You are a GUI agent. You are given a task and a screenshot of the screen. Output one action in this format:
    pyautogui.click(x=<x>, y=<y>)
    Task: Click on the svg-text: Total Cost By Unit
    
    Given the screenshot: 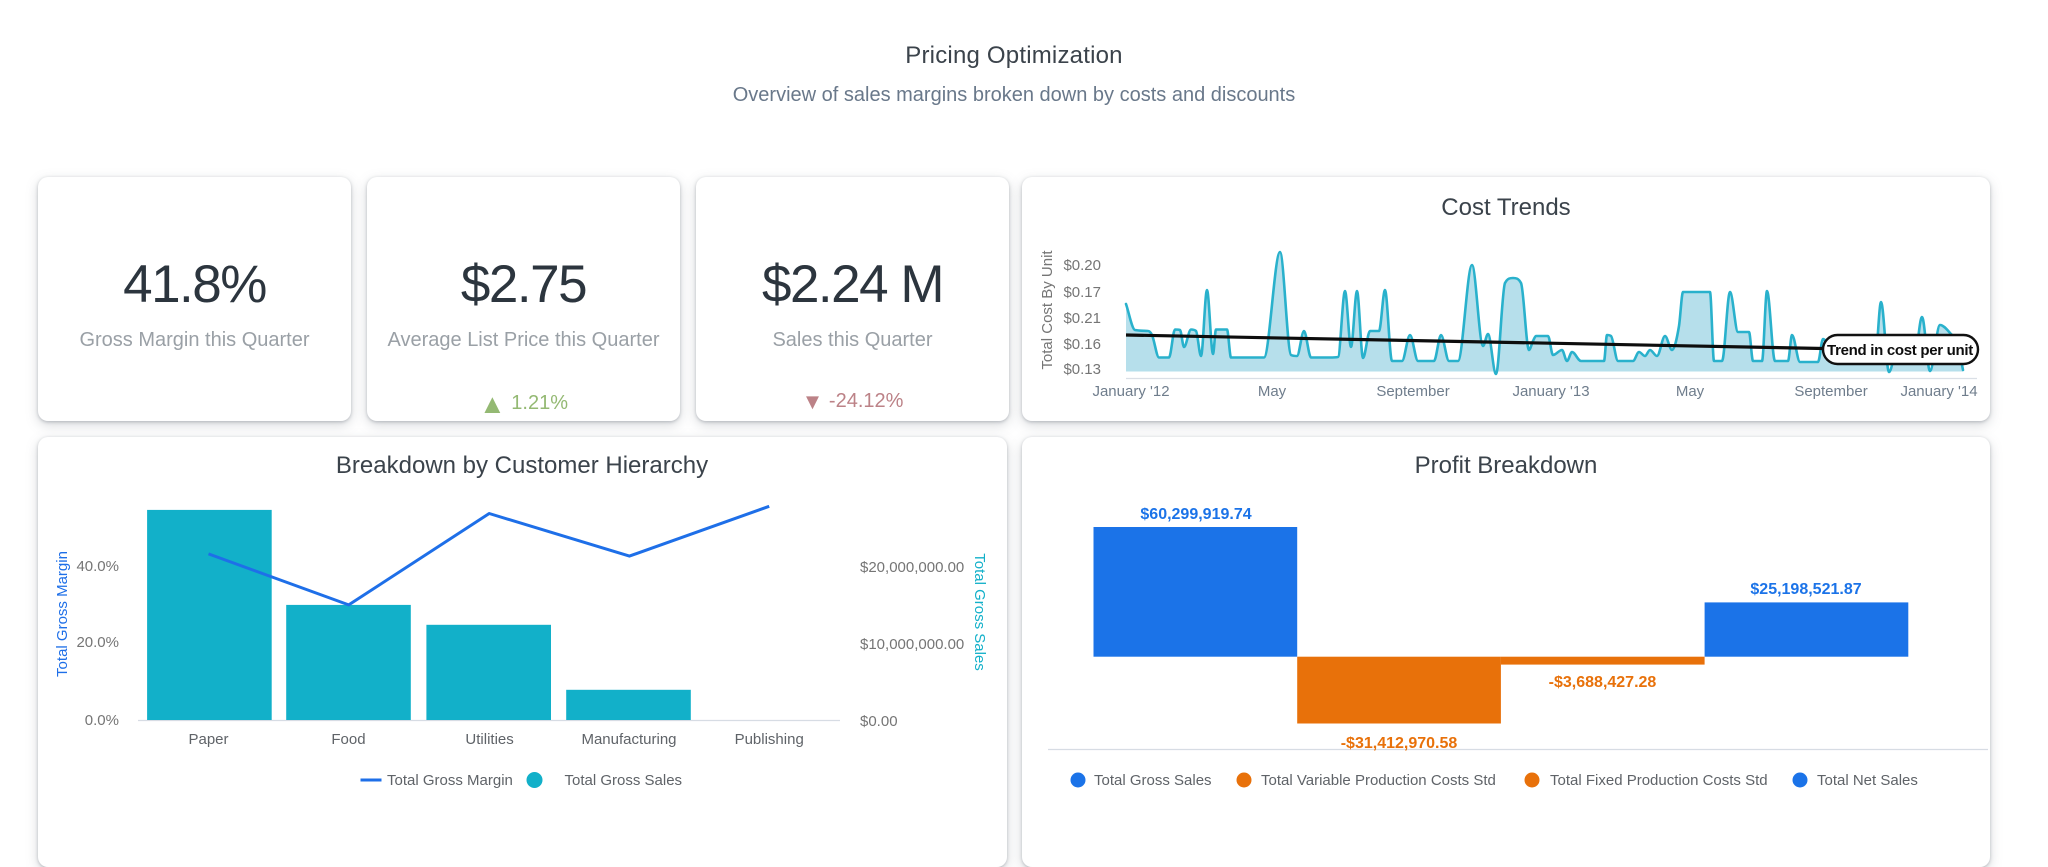 What is the action you would take?
    pyautogui.click(x=1047, y=310)
    